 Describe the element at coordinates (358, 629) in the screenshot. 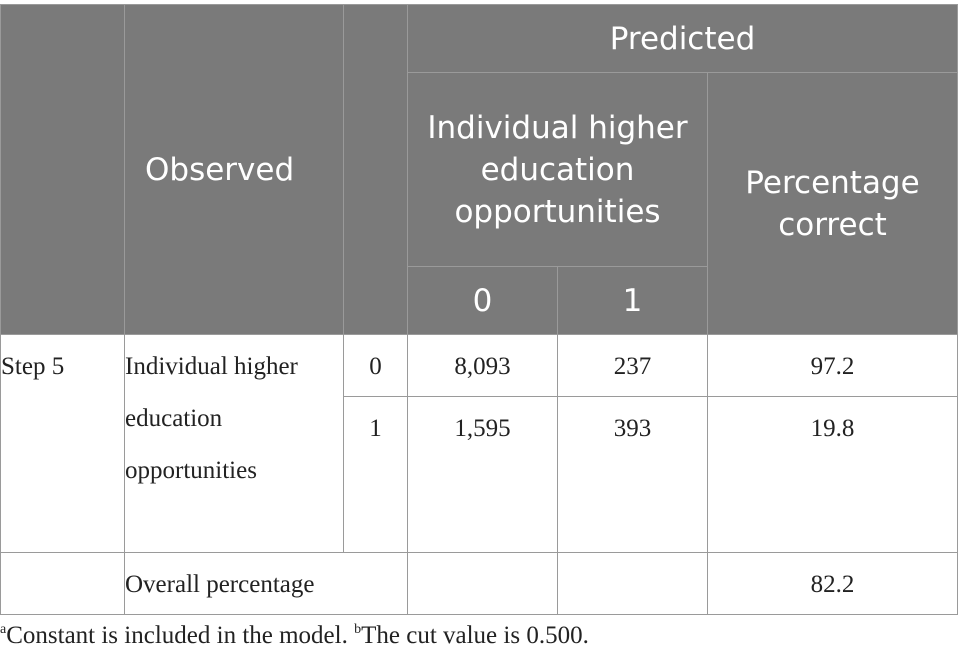

I see `footnote-b-marker: b` at that location.